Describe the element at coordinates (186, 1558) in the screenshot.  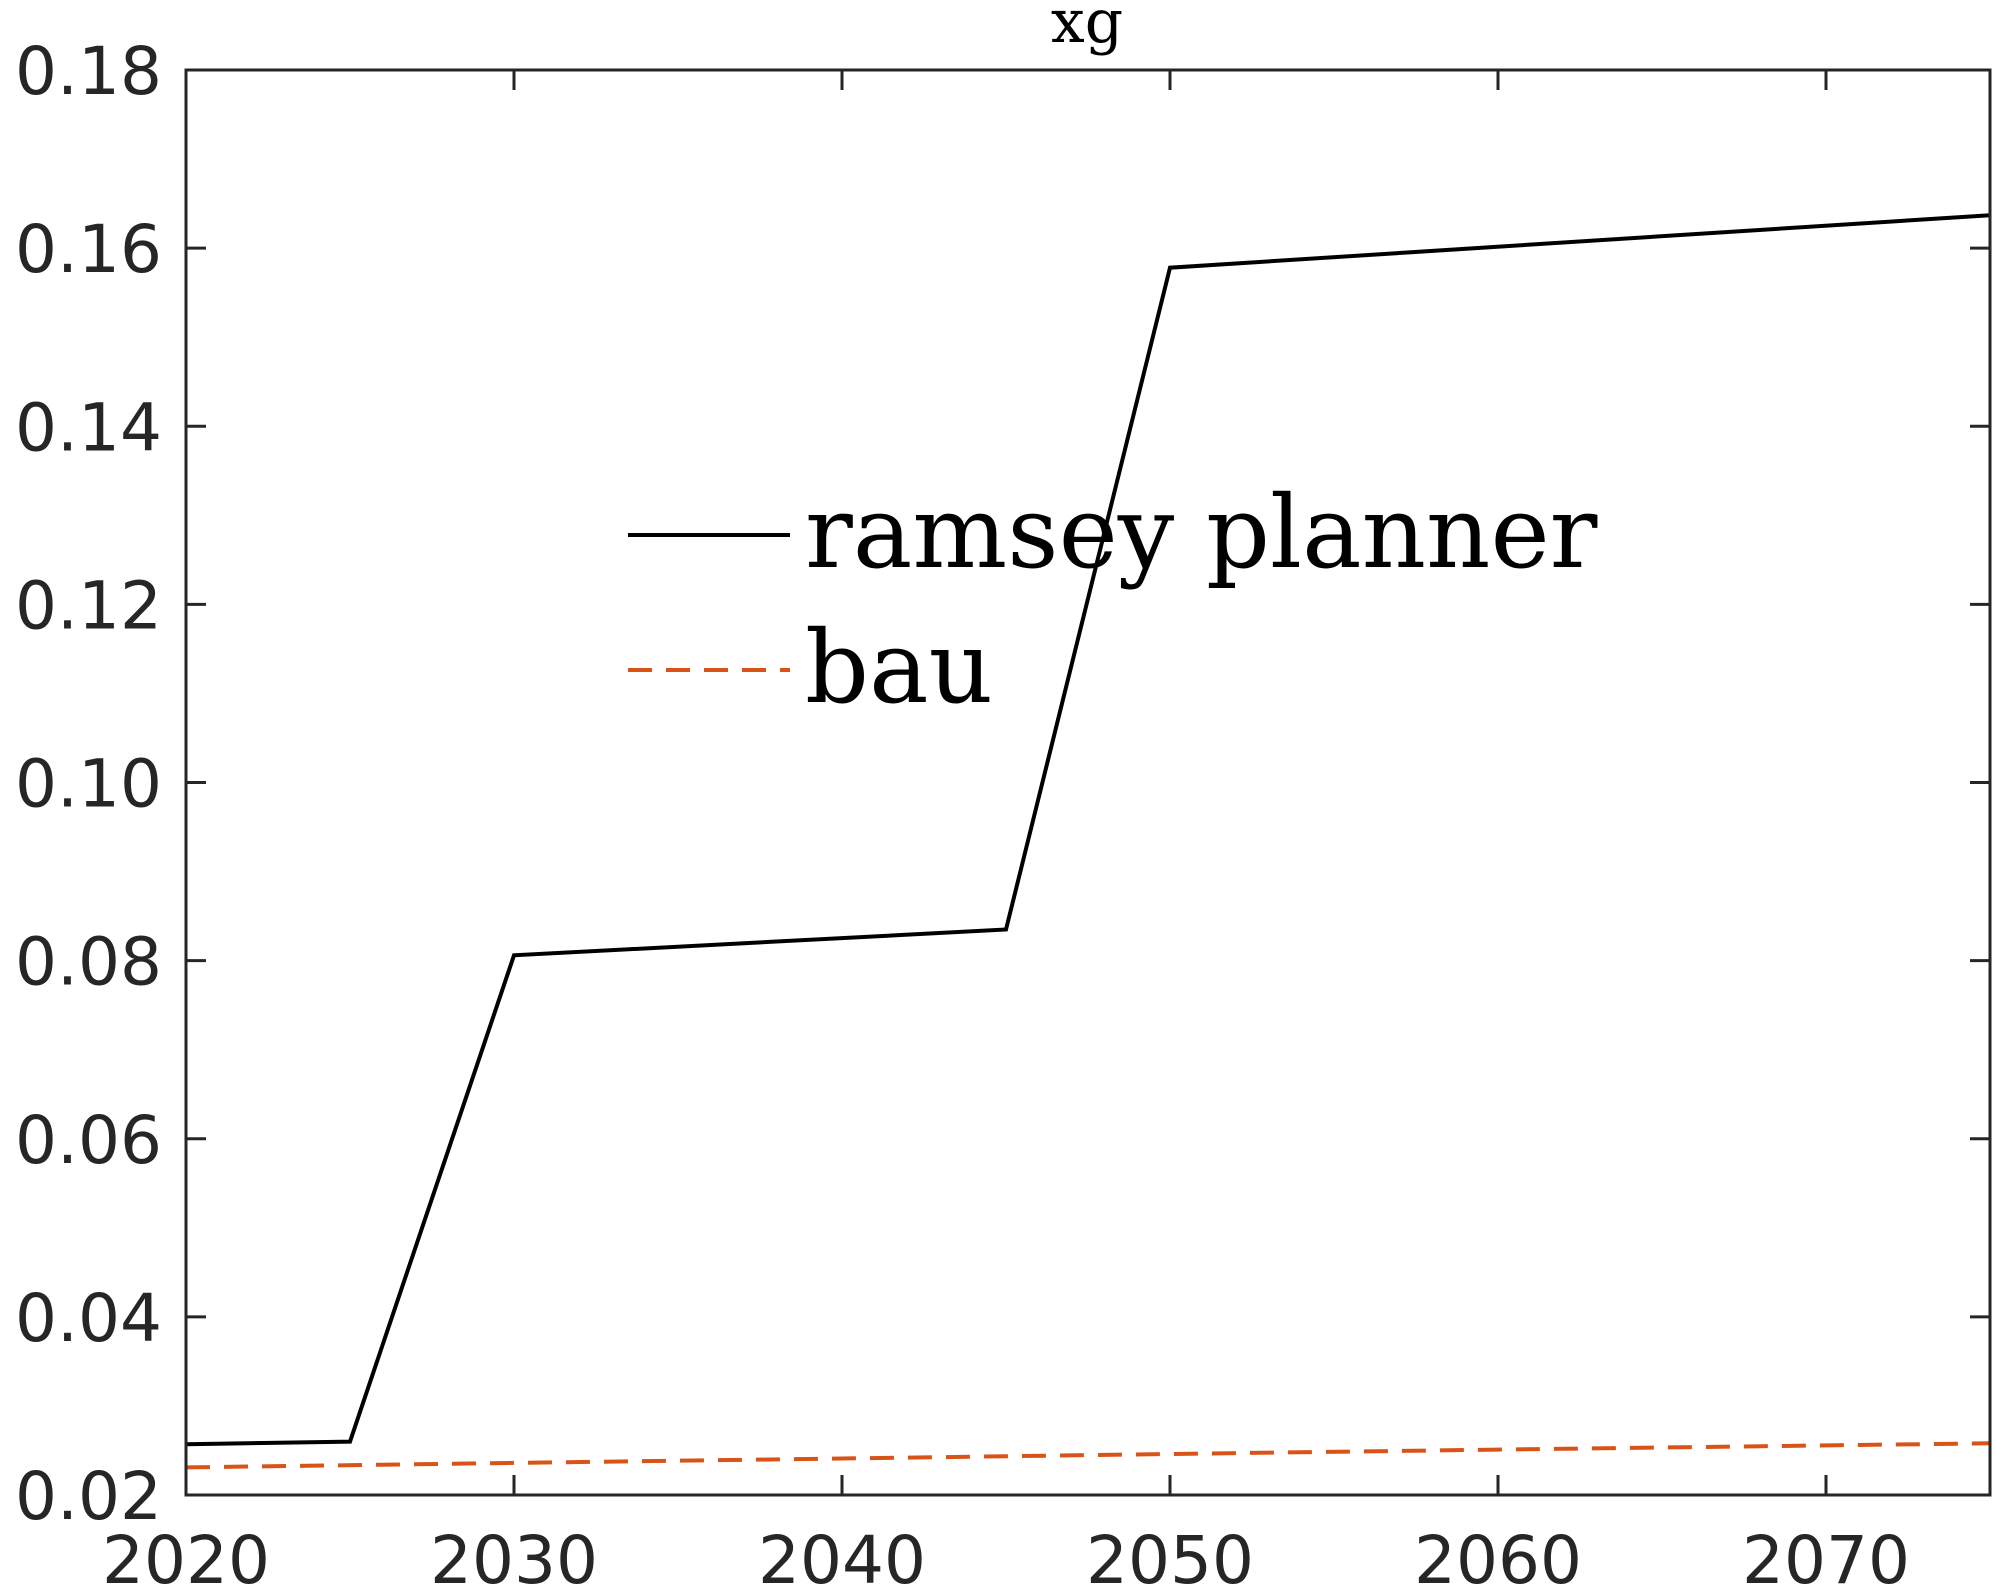
I see `x-tick-label: 2020` at that location.